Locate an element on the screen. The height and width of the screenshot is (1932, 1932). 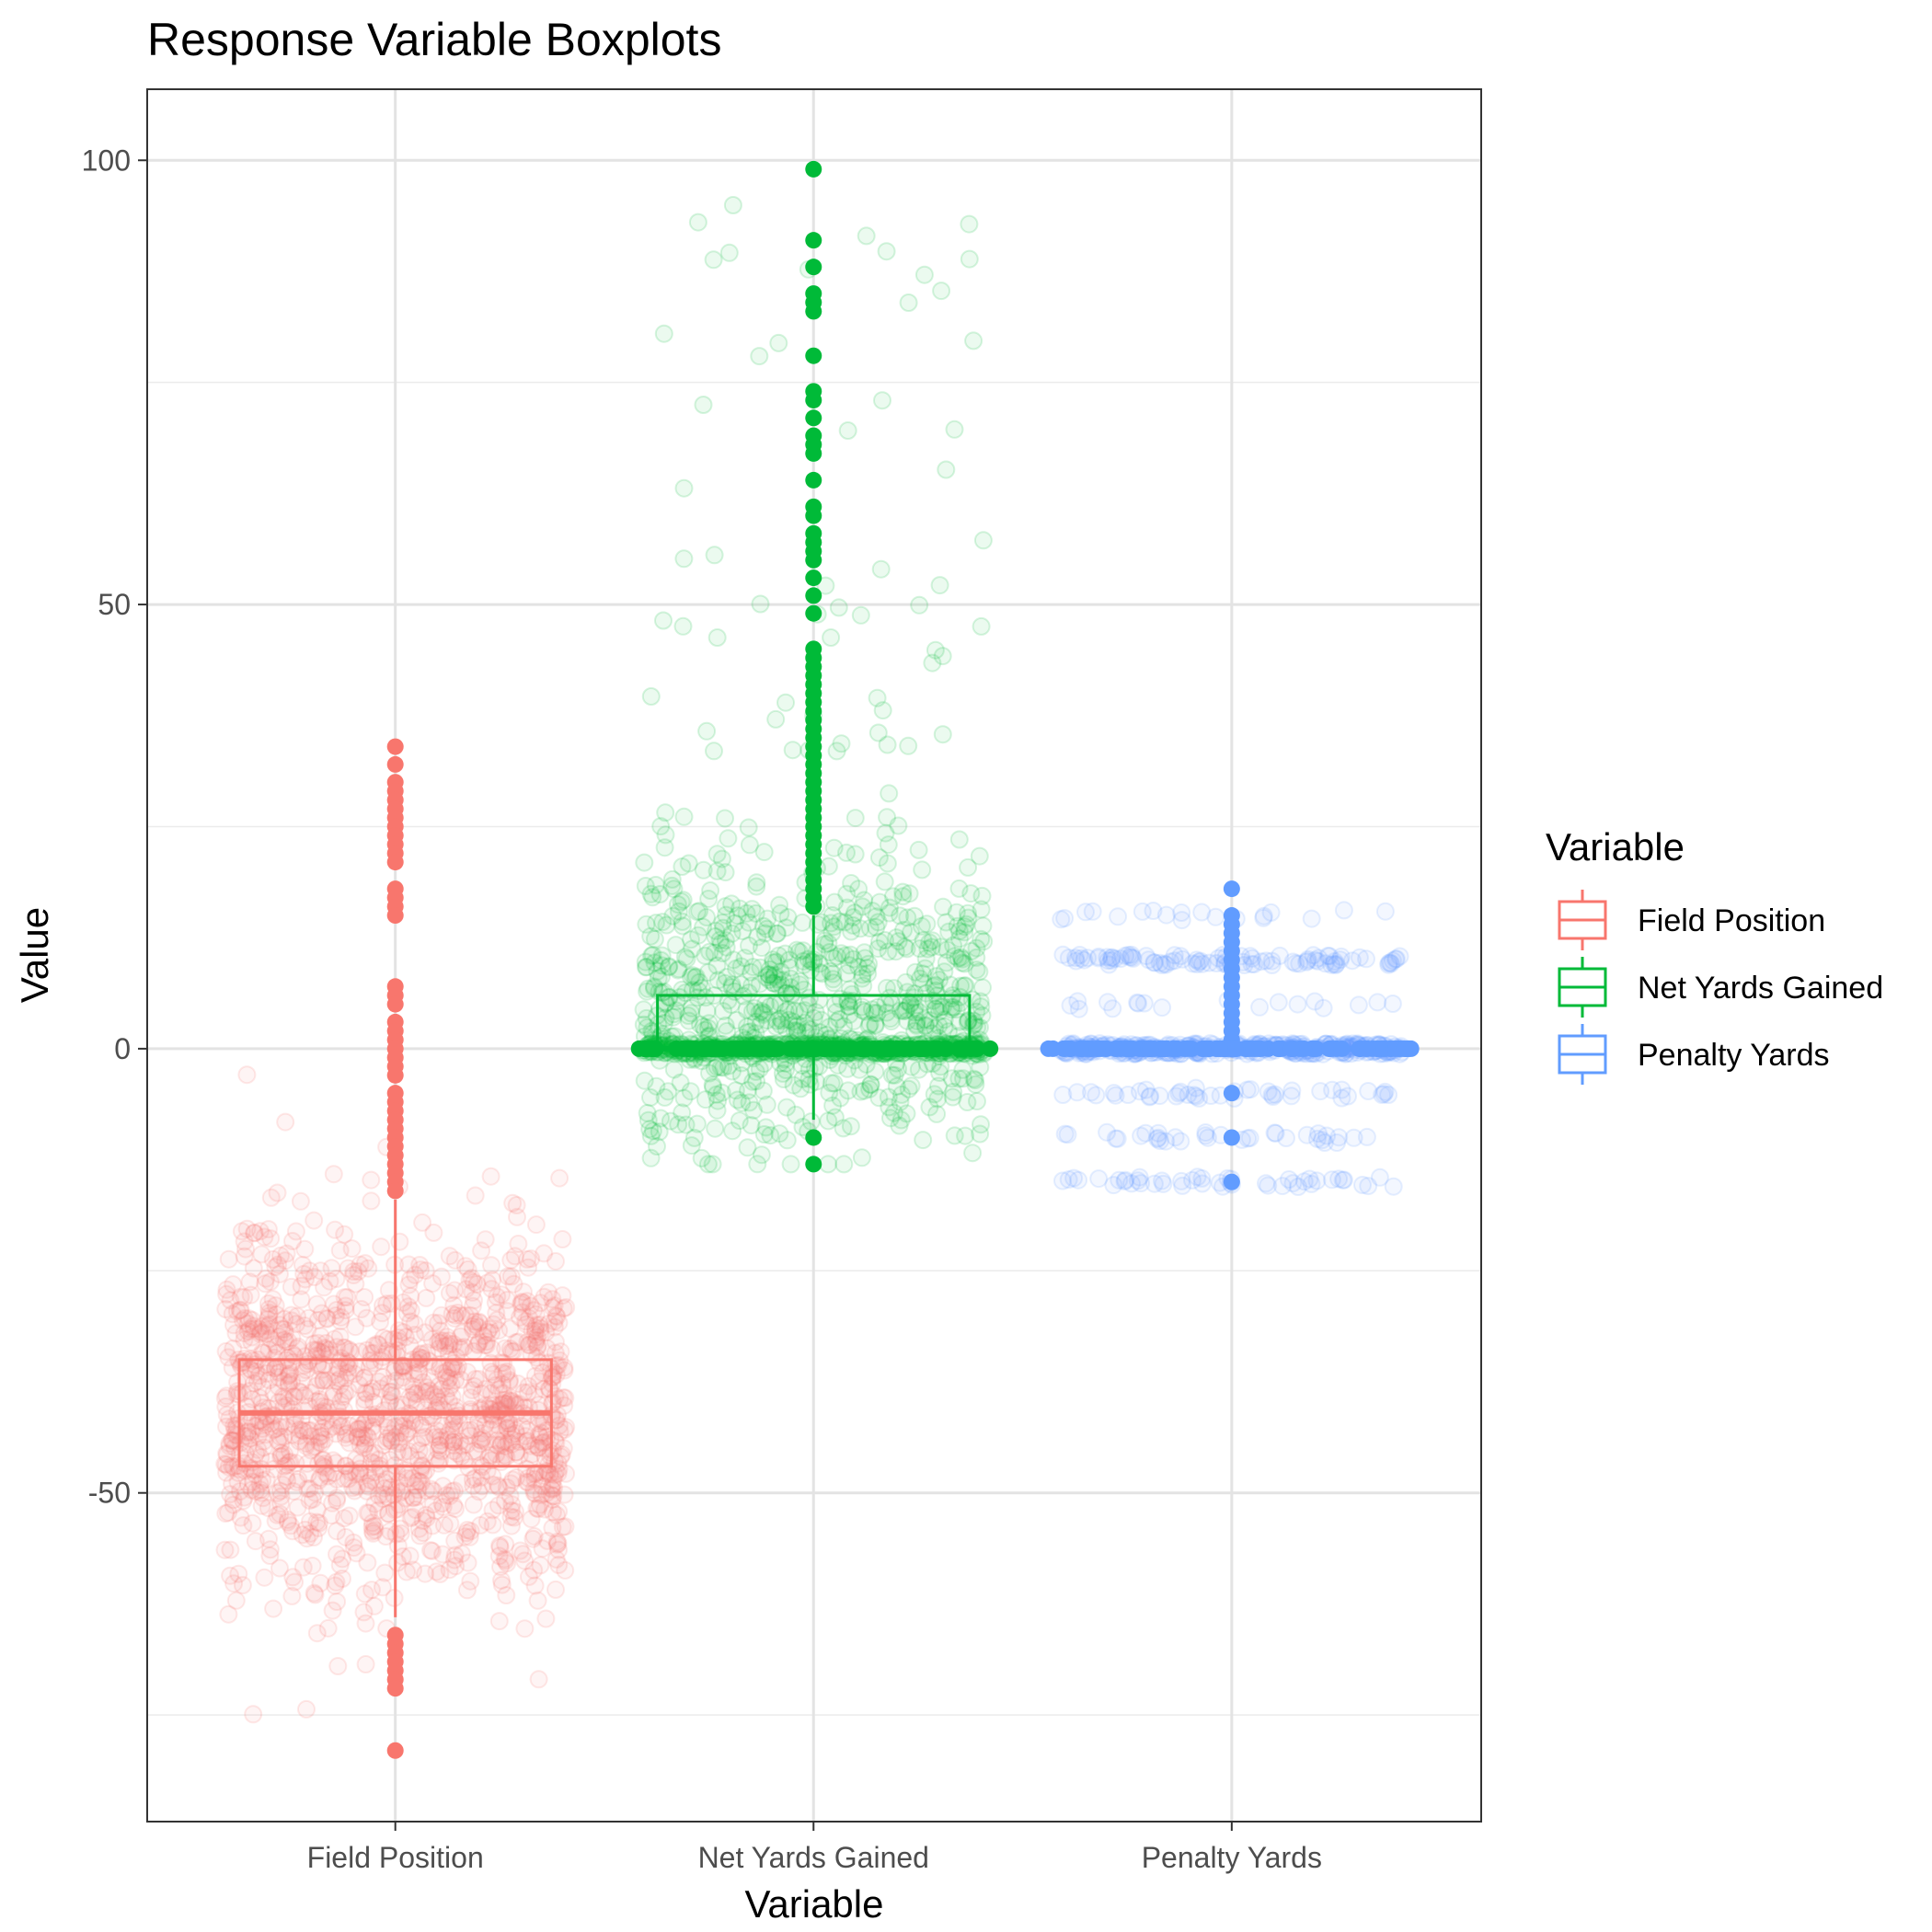
y-tick-label: 100 is located at coordinates (106, 160).